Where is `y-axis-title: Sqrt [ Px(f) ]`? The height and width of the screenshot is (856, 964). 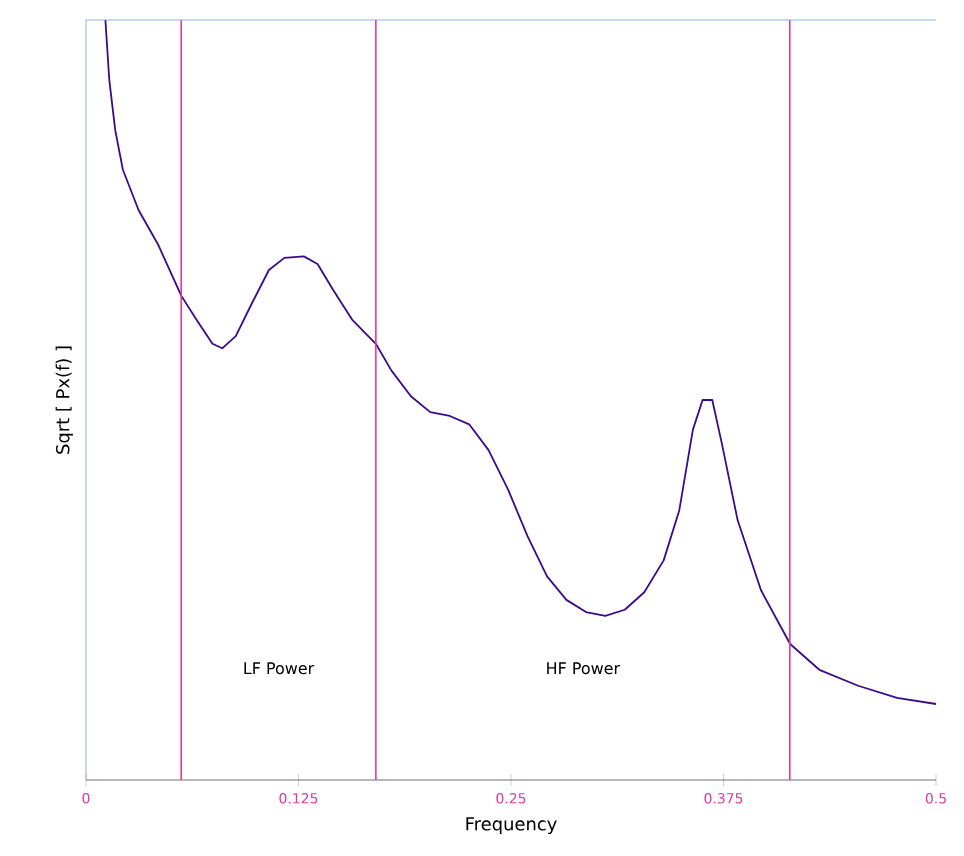 y-axis-title: Sqrt [ Px(f) ] is located at coordinates (64, 400).